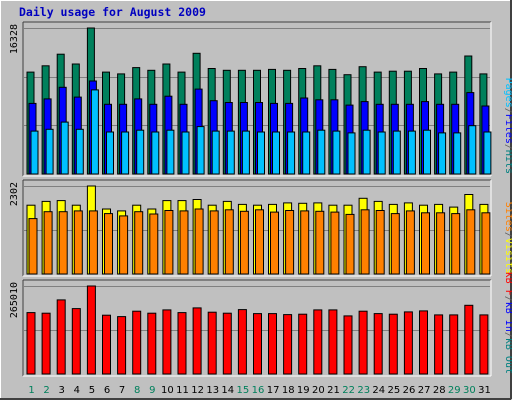 This screenshot has height=400, width=512. What do you see at coordinates (348, 390) in the screenshot?
I see `day-label-22: 22` at bounding box center [348, 390].